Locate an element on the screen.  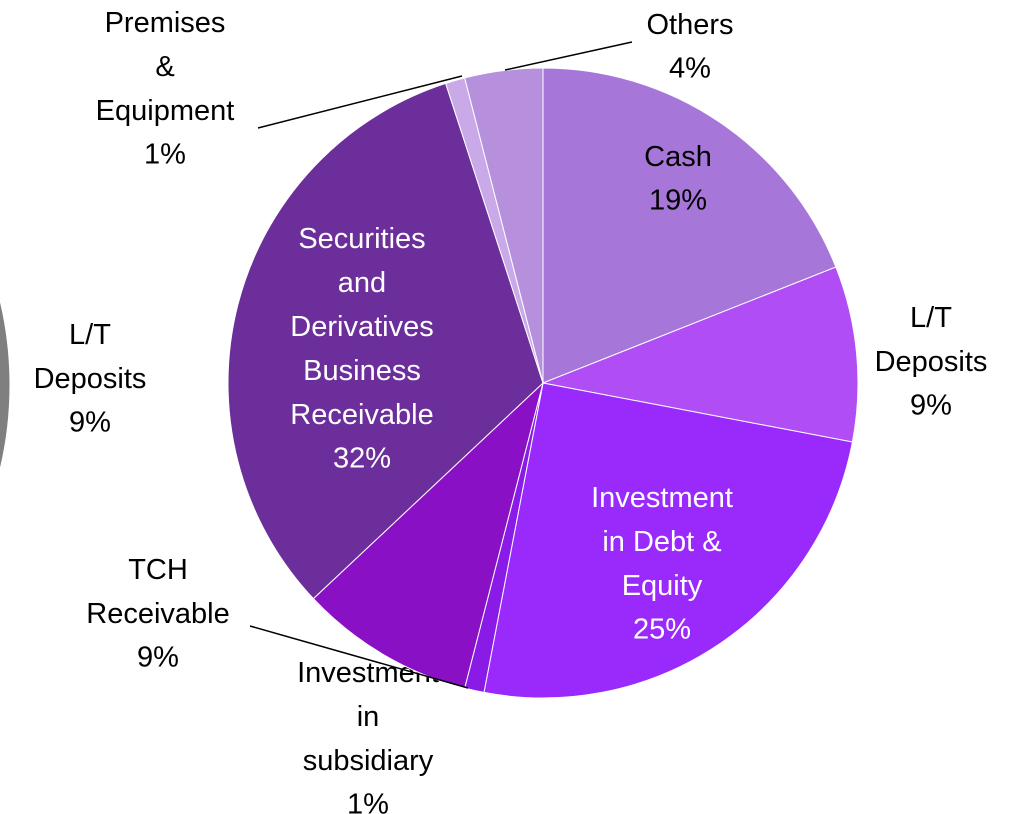
label-line: and is located at coordinates (362, 283).